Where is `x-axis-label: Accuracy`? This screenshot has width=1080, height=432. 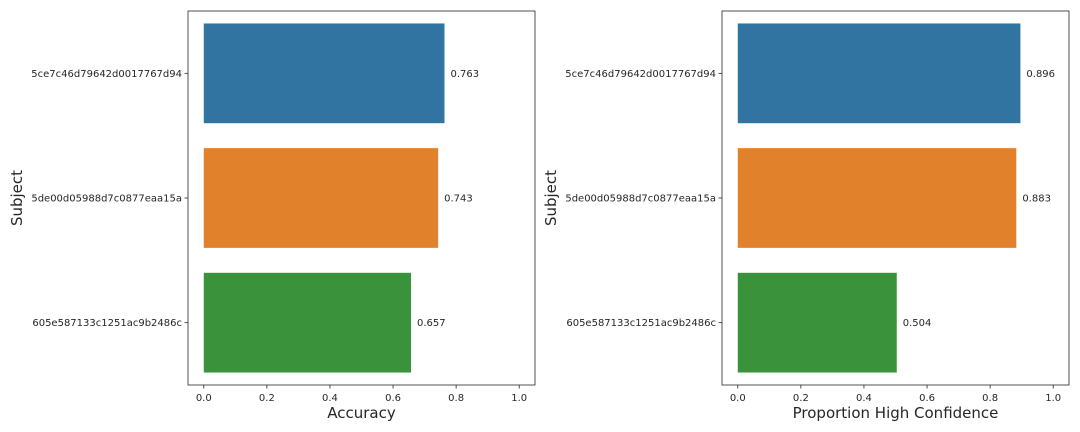 x-axis-label: Accuracy is located at coordinates (361, 413).